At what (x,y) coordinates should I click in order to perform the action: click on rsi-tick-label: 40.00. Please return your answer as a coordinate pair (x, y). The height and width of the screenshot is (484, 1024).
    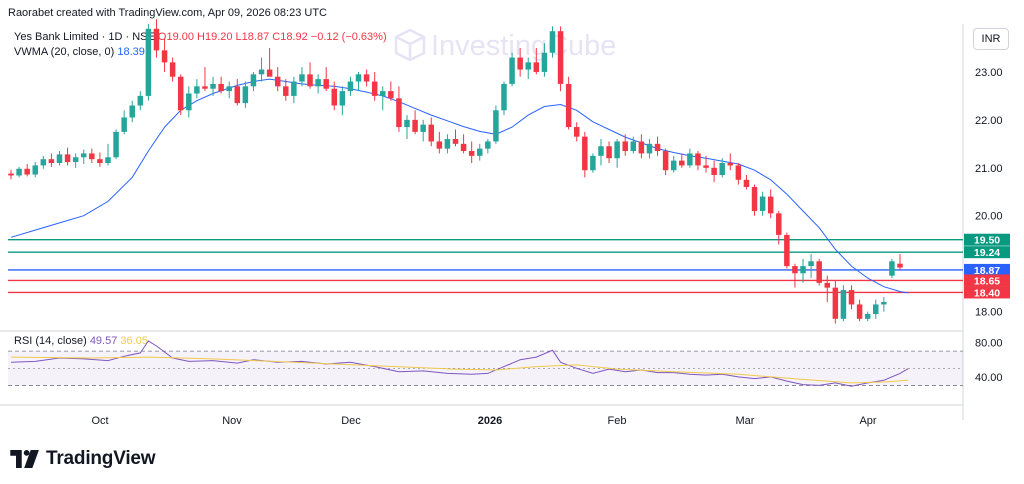
    Looking at the image, I should click on (989, 378).